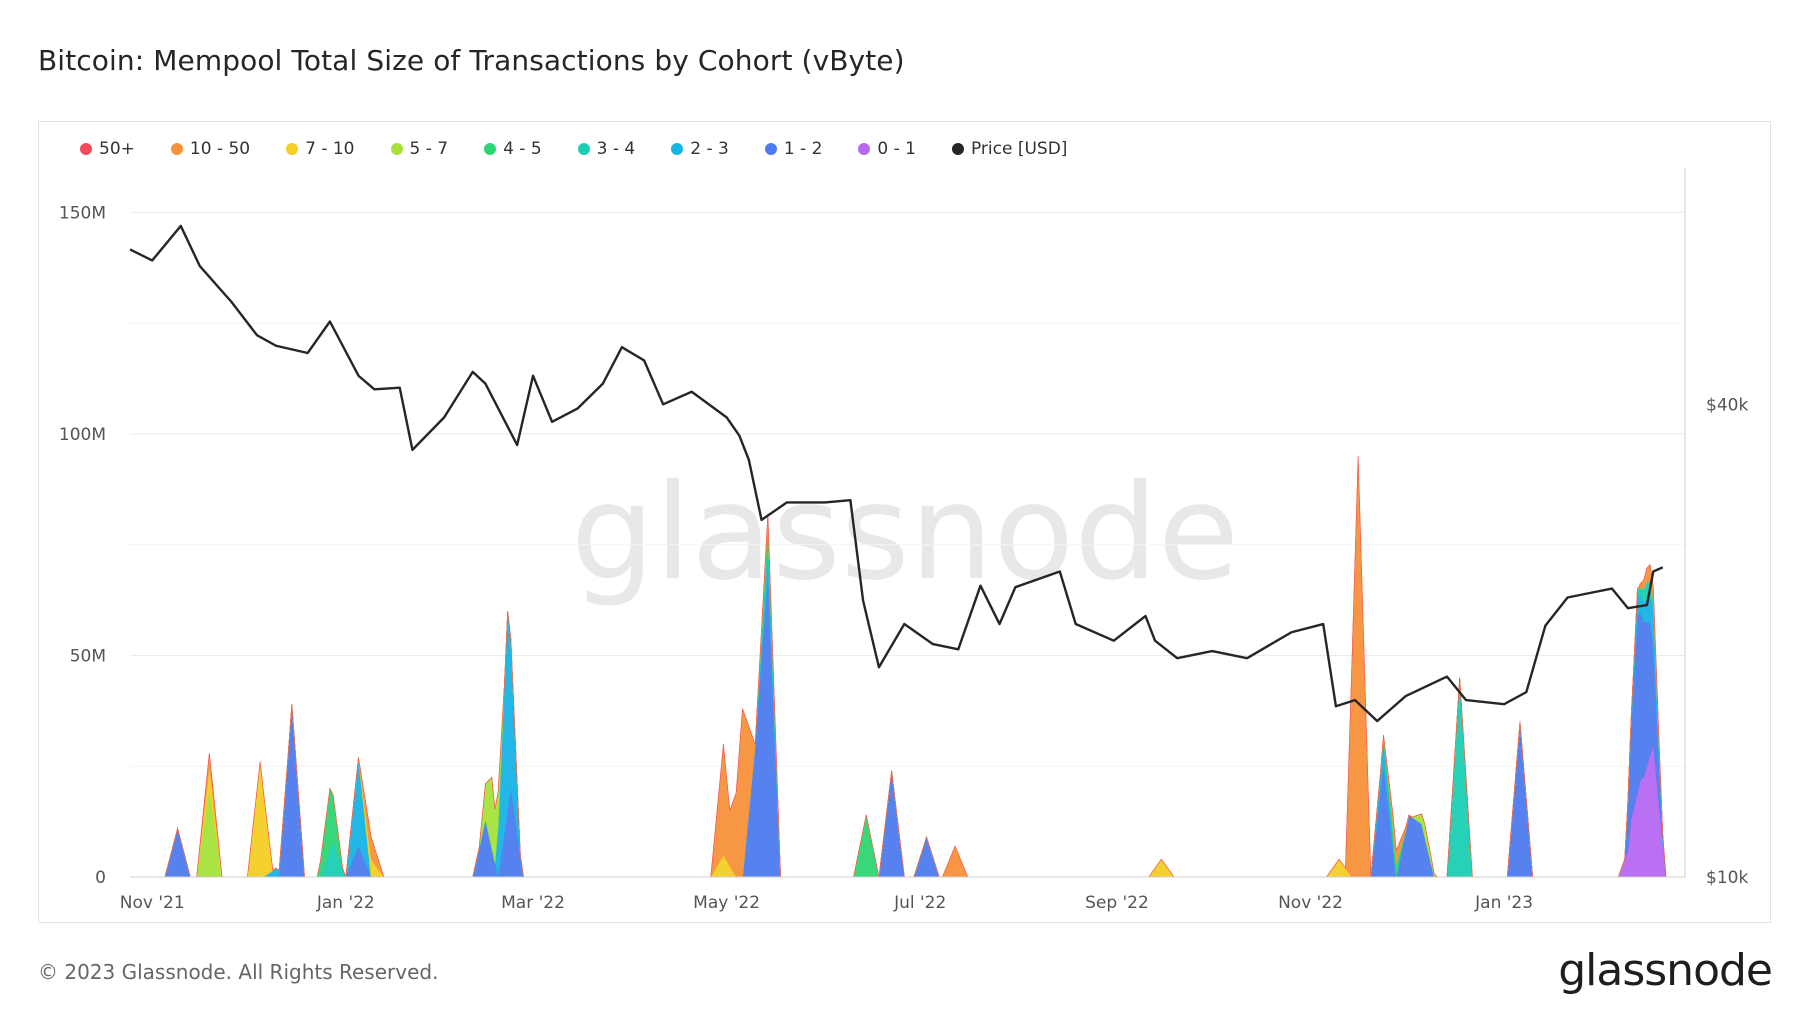 Image resolution: width=1800 pixels, height=1013 pixels. Describe the element at coordinates (88, 656) in the screenshot. I see `y-left-tick-label: 50M` at that location.